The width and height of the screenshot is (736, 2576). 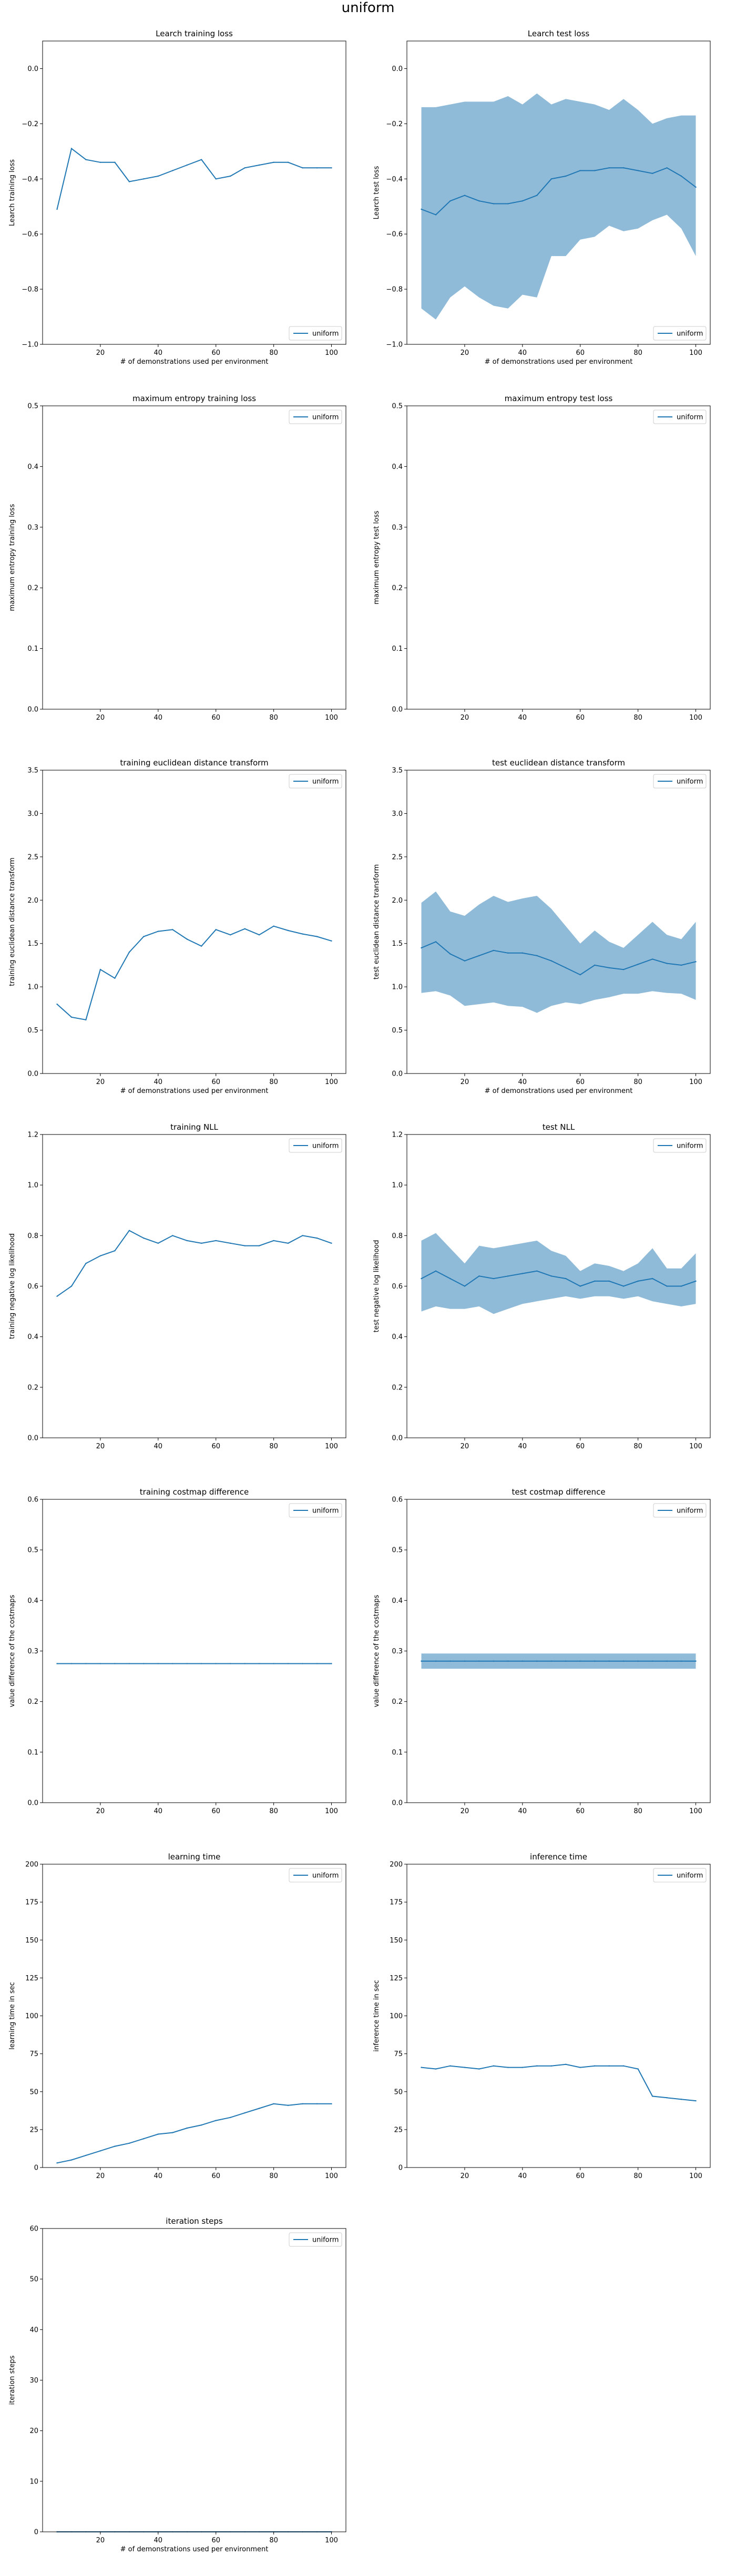 What do you see at coordinates (194, 1127) in the screenshot?
I see `chart-title: training NLL` at bounding box center [194, 1127].